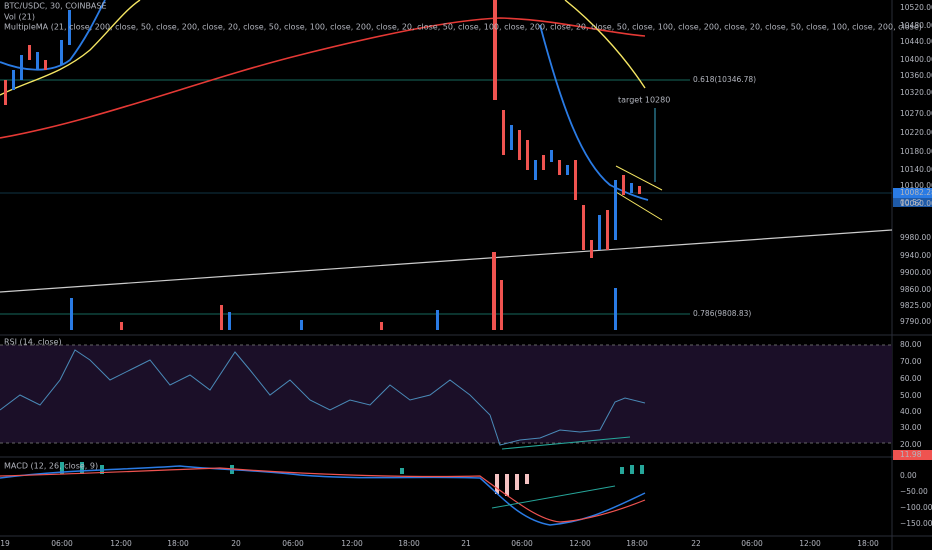 This screenshot has width=932, height=550. What do you see at coordinates (5, 543) in the screenshot?
I see `time-label: 19` at bounding box center [5, 543].